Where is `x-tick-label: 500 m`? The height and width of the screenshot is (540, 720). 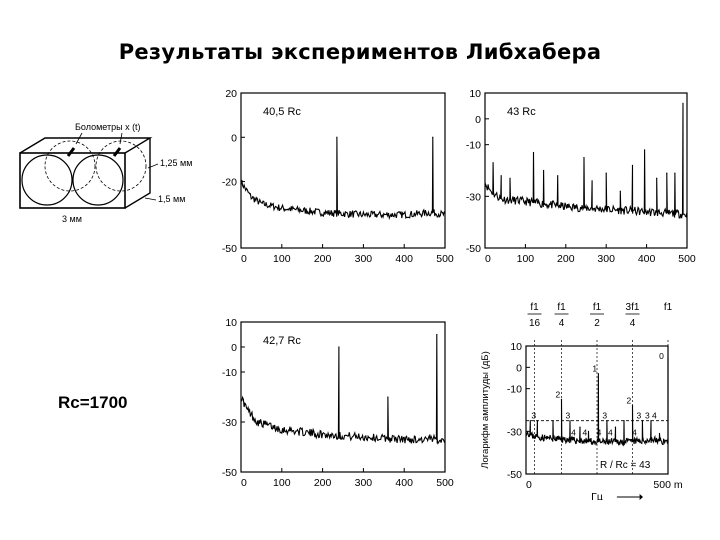
x-tick-label: 500 m is located at coordinates (667, 485).